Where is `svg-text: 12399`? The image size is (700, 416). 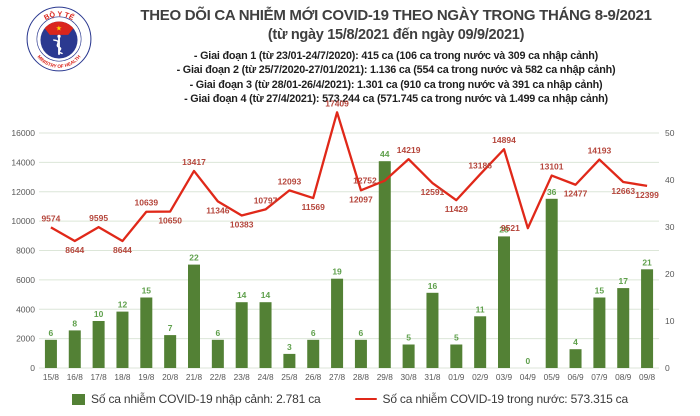
svg-text: 12399 is located at coordinates (647, 195).